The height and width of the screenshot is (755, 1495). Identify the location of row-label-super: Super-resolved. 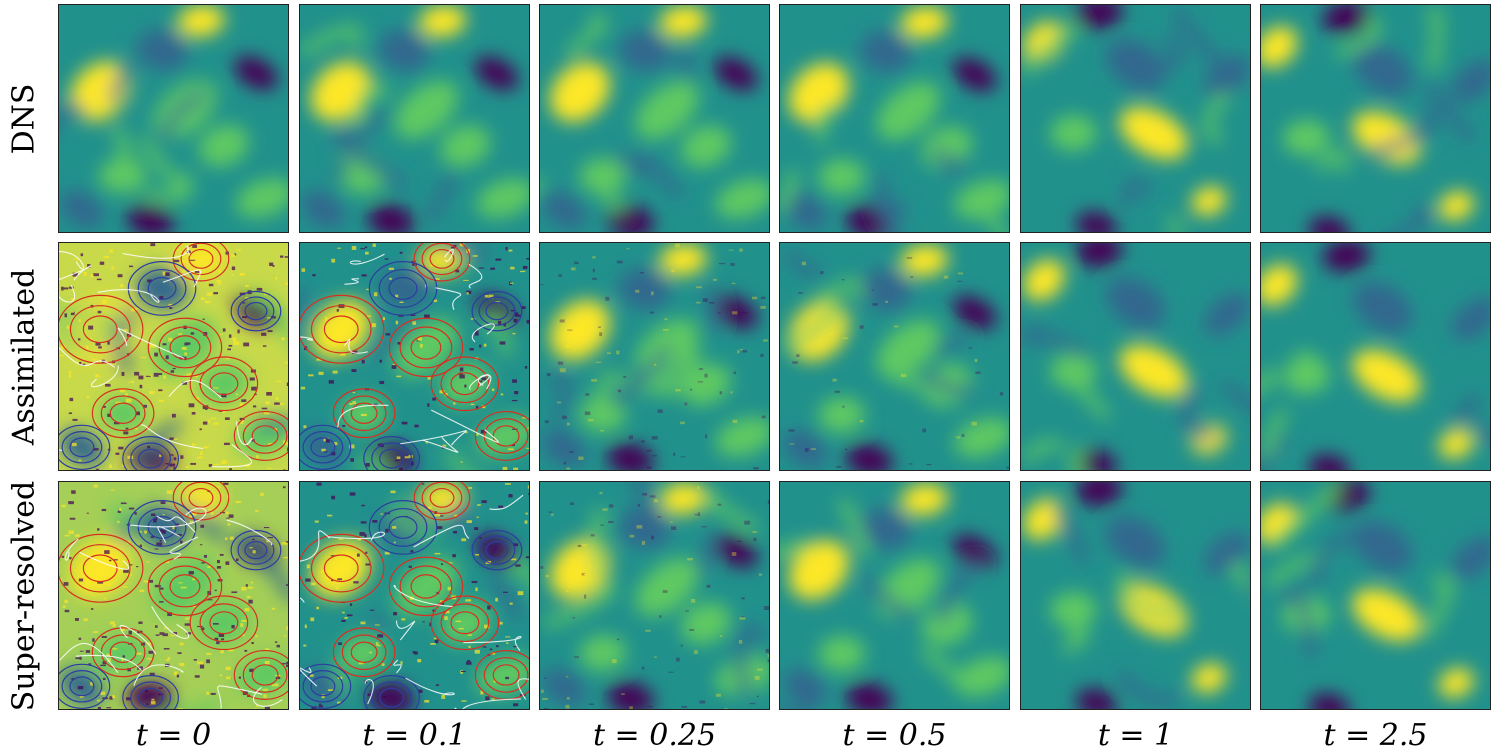
(24, 595).